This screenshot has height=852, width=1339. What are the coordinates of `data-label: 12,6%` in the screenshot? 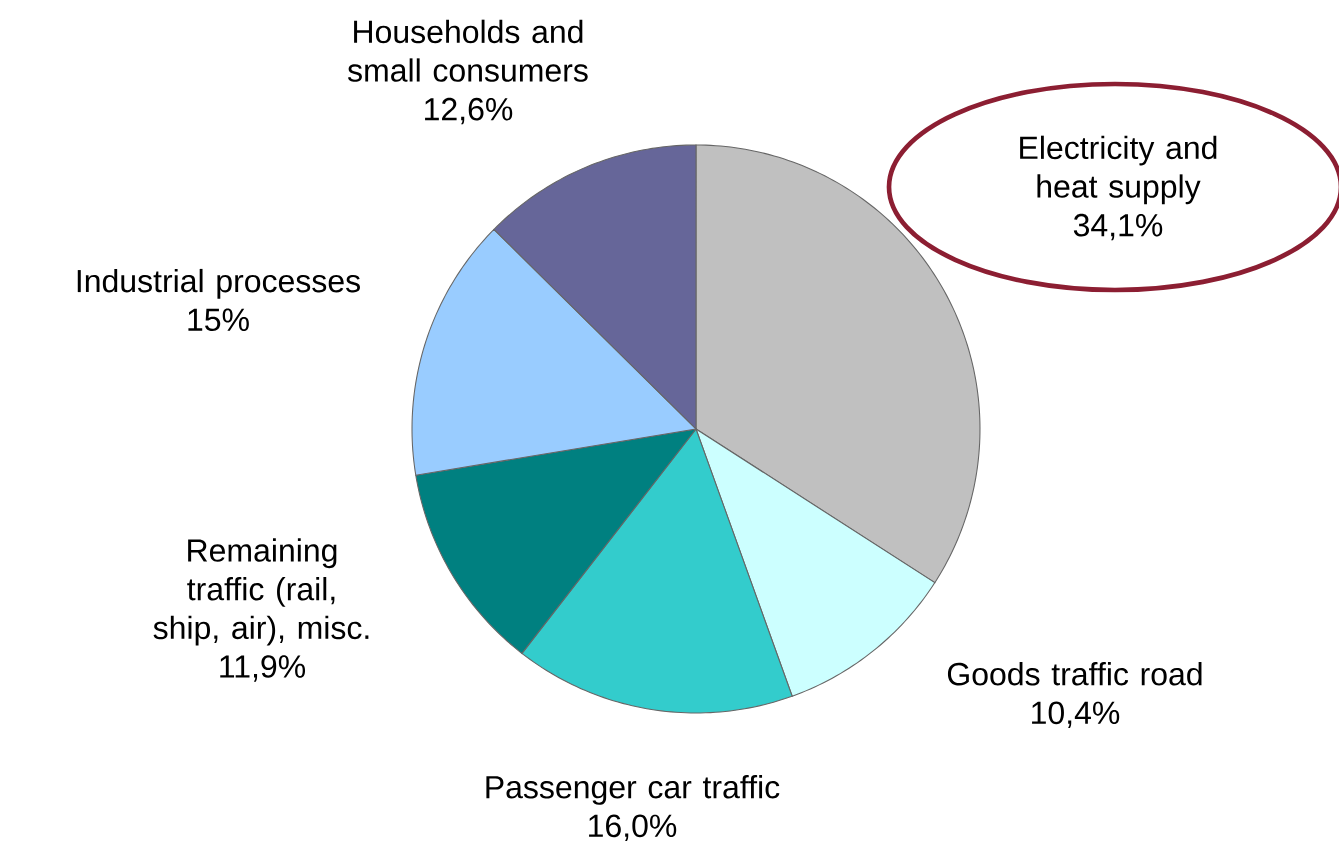 It's located at (469, 111).